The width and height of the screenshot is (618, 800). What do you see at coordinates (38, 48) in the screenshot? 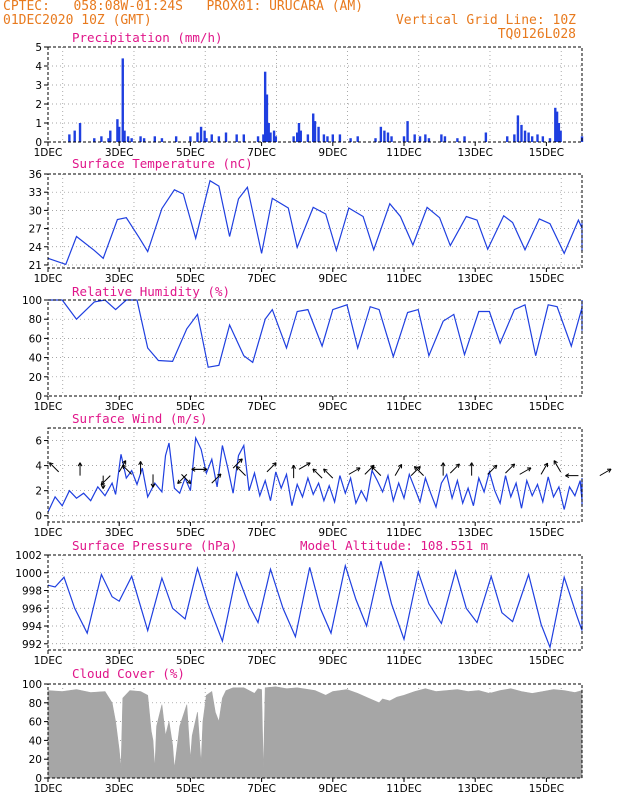
I see `y-tick-label: 5` at bounding box center [38, 48].